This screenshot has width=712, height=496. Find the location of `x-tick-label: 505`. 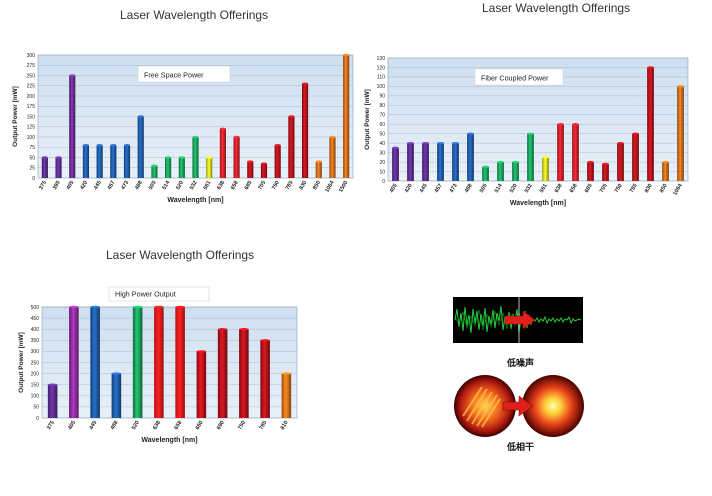

x-tick-label: 505 is located at coordinates (153, 185).